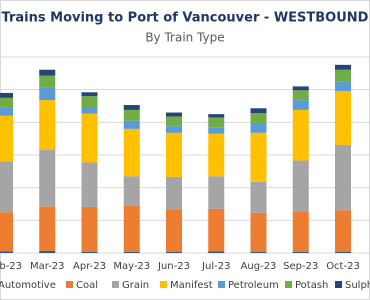  I want to click on chart-subtitle: By Train Type, so click(184, 38).